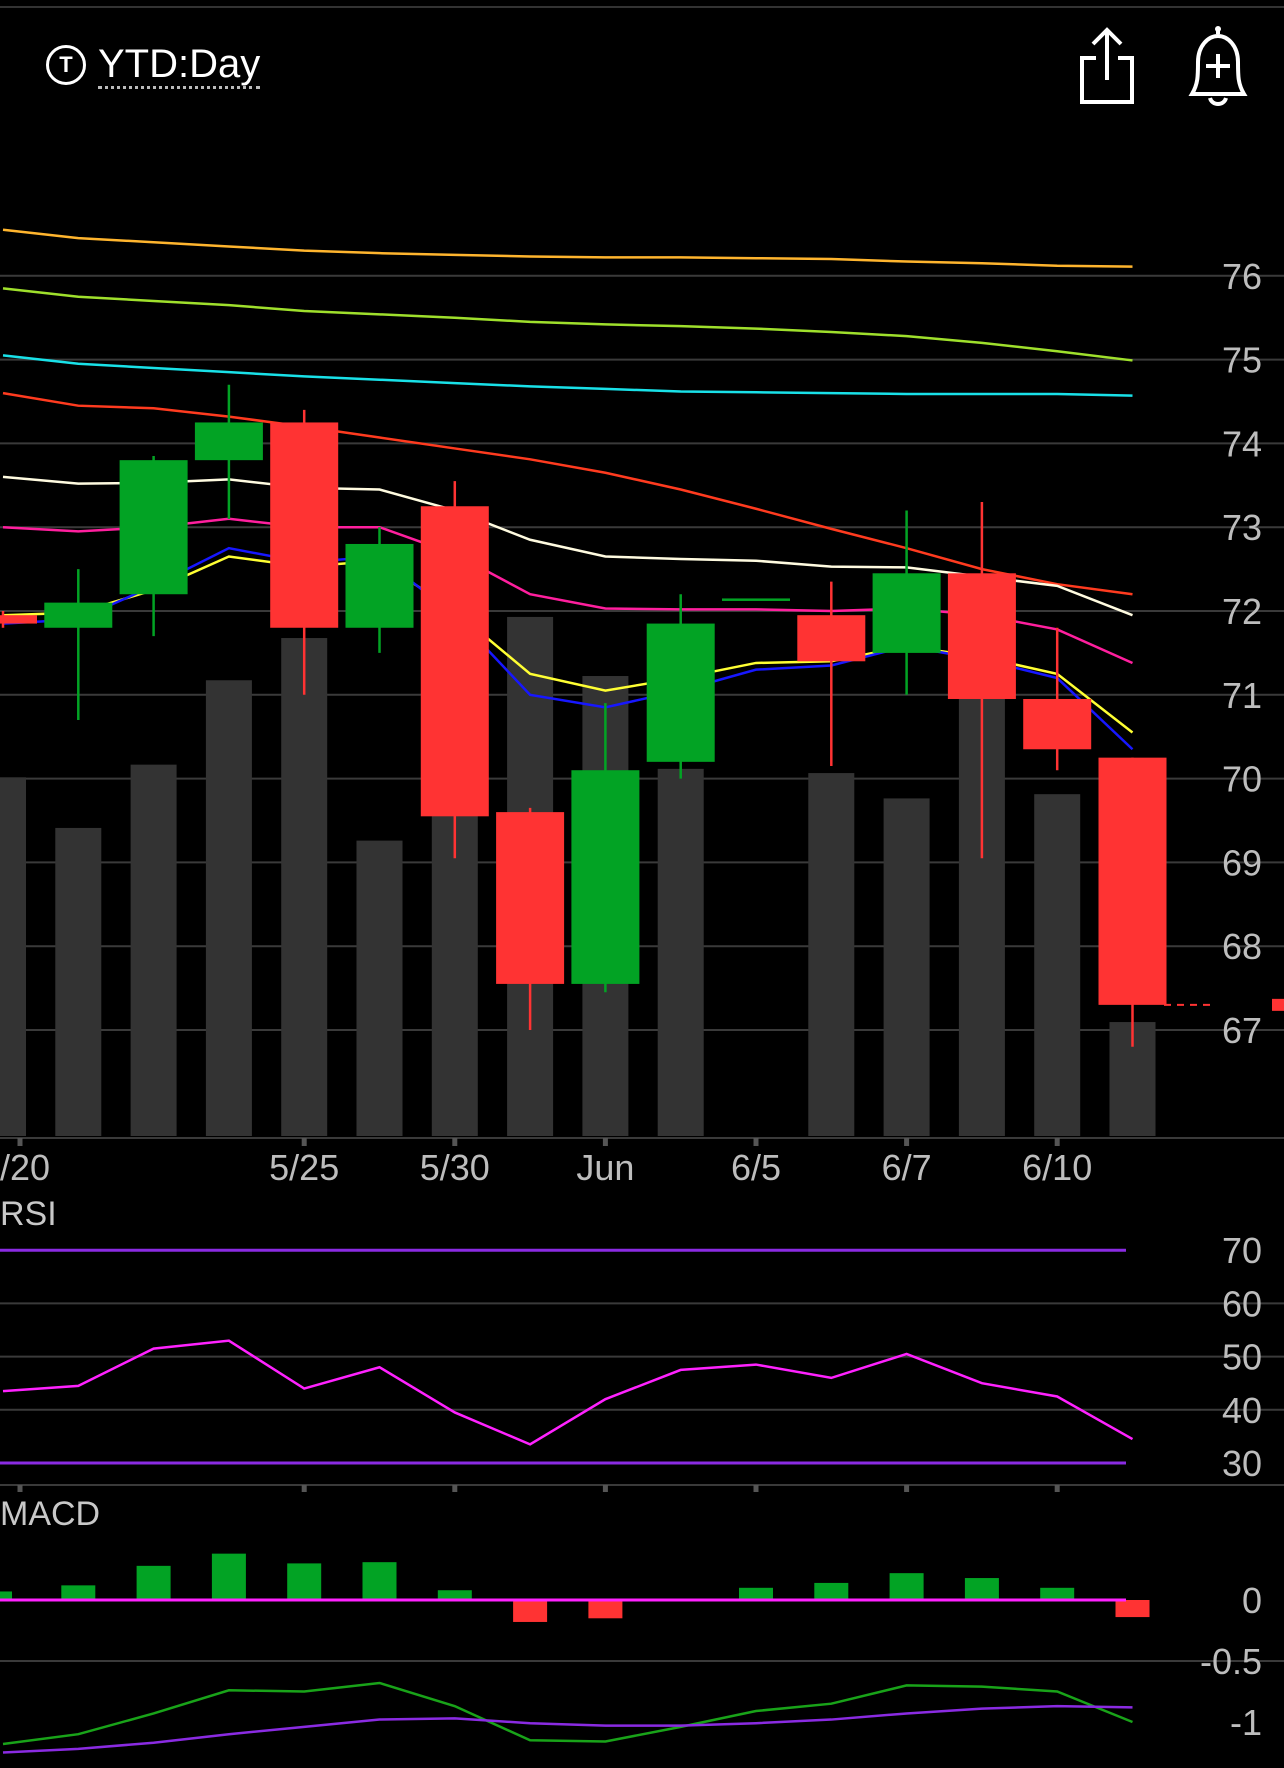  What do you see at coordinates (1242, 276) in the screenshot?
I see `price-y-tick-label: 76` at bounding box center [1242, 276].